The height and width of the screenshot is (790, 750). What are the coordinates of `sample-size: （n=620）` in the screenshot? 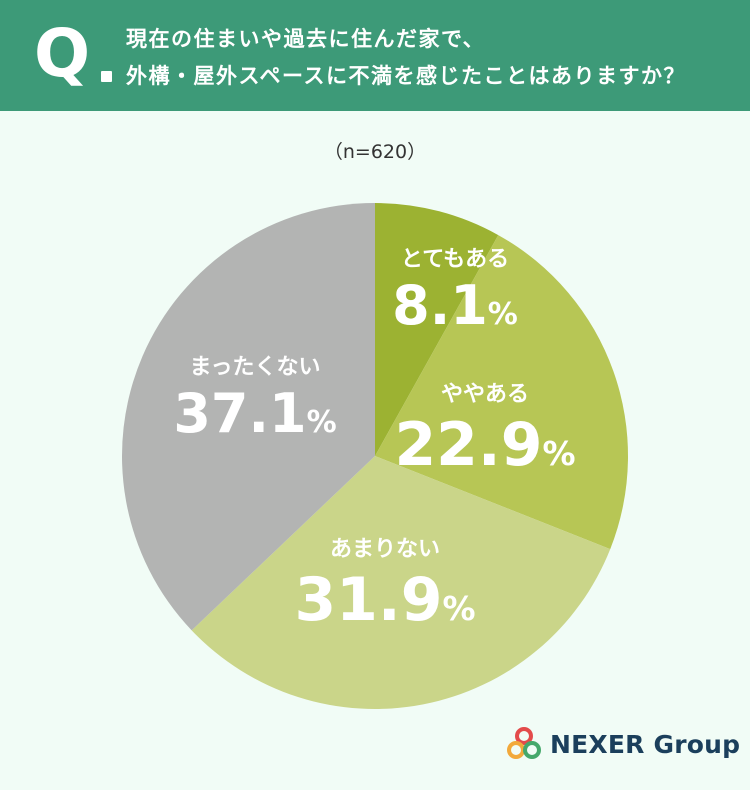 It's located at (375, 152).